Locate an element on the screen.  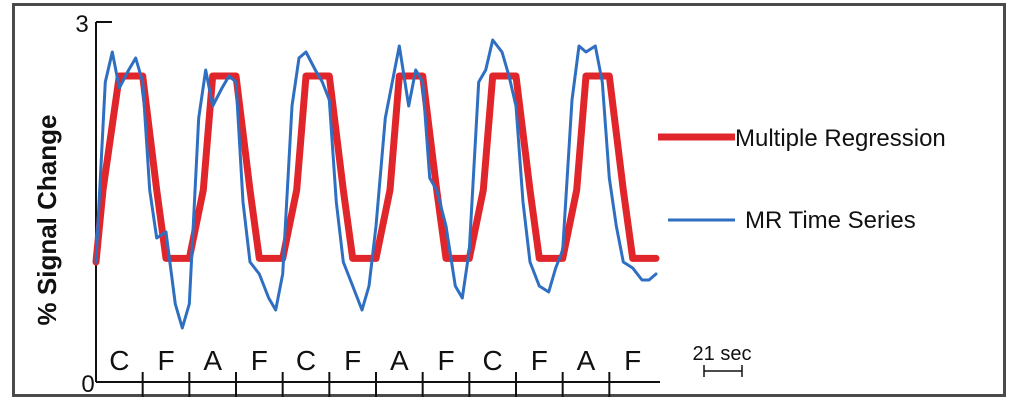
block-label-1: C is located at coordinates (119, 360).